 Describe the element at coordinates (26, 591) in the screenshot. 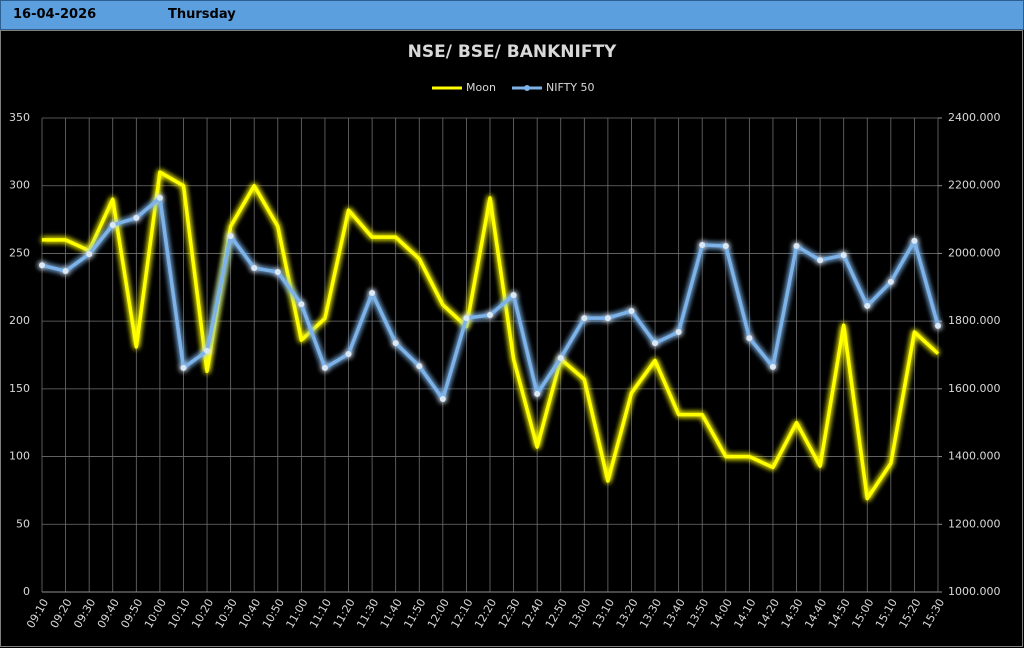

I see `y-tick-label: 0` at that location.